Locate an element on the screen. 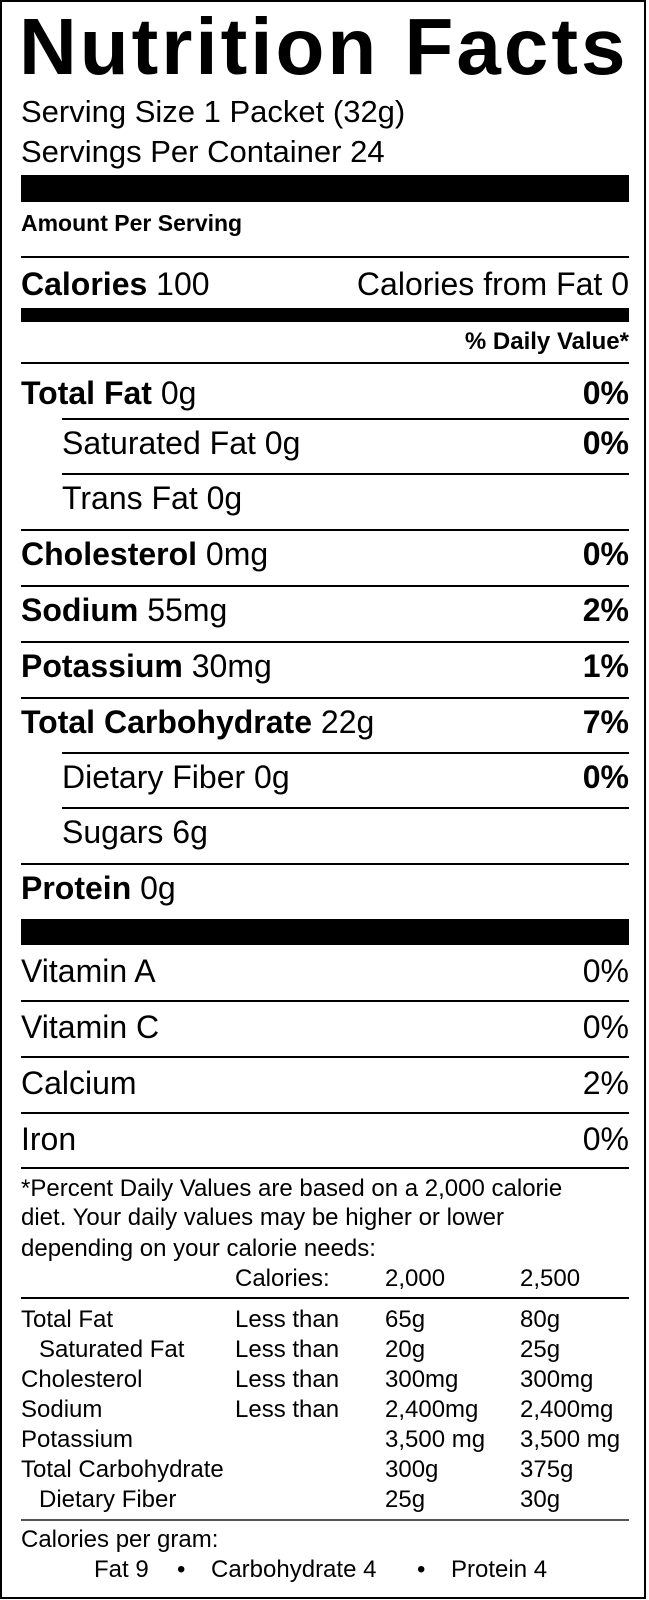  nutrient-row-sugars: Sugars 6g is located at coordinates (345, 835).